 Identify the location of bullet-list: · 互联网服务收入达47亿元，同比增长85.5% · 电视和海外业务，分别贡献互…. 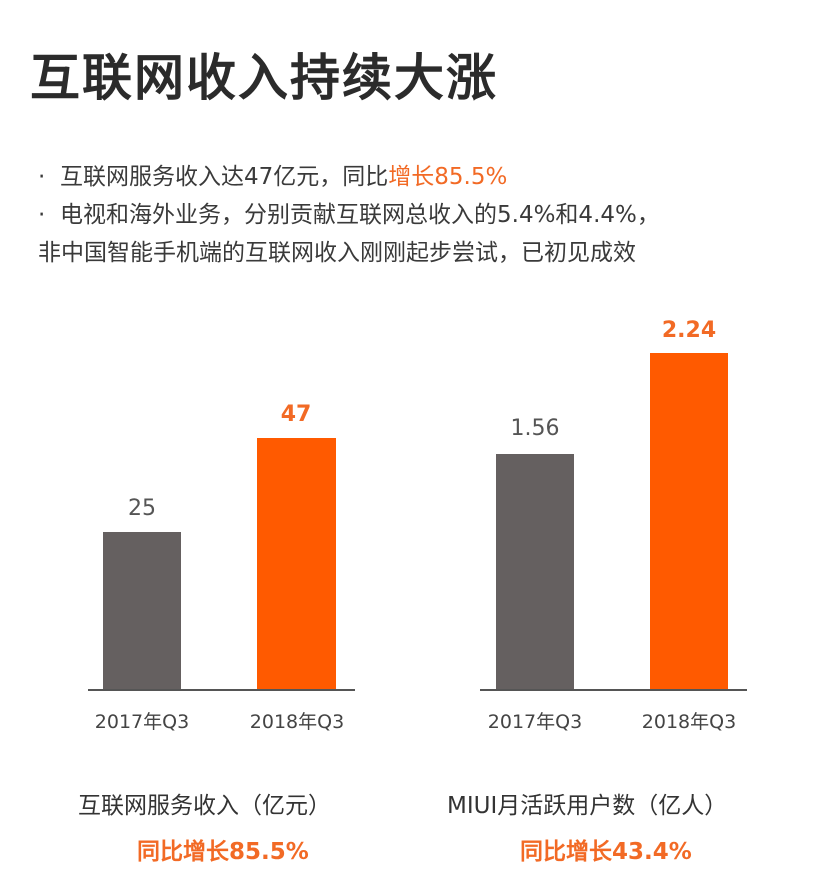
(349, 215).